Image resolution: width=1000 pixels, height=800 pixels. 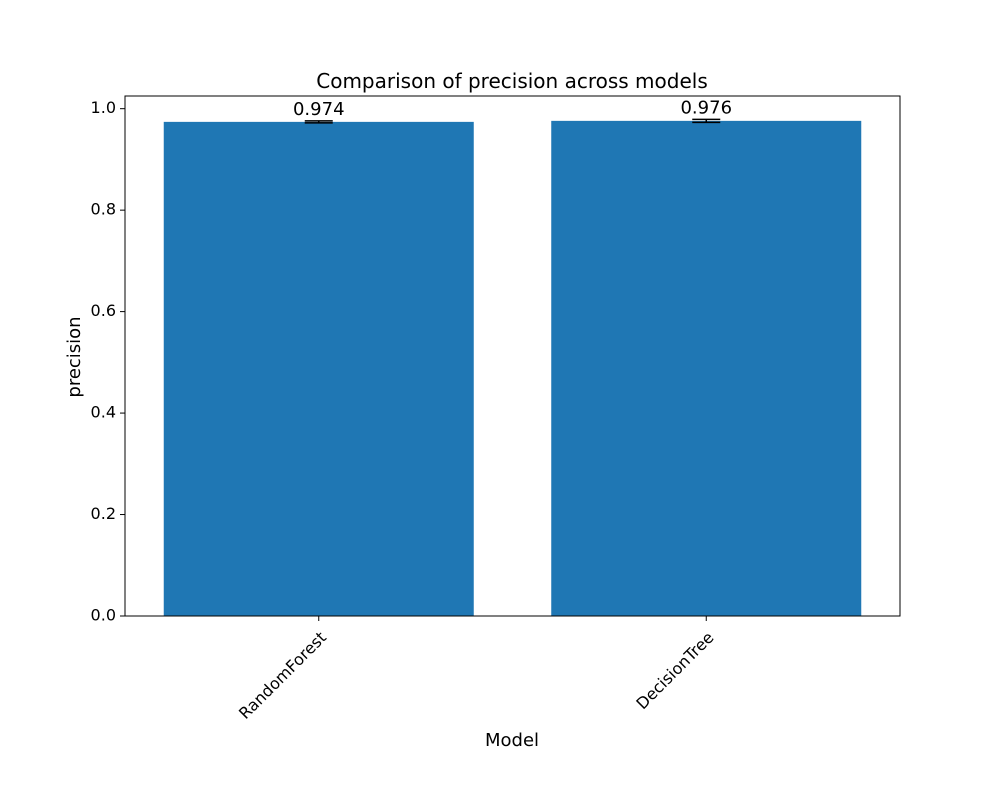 I want to click on data-labels-layer: 0.974 0.976, so click(x=512, y=108).